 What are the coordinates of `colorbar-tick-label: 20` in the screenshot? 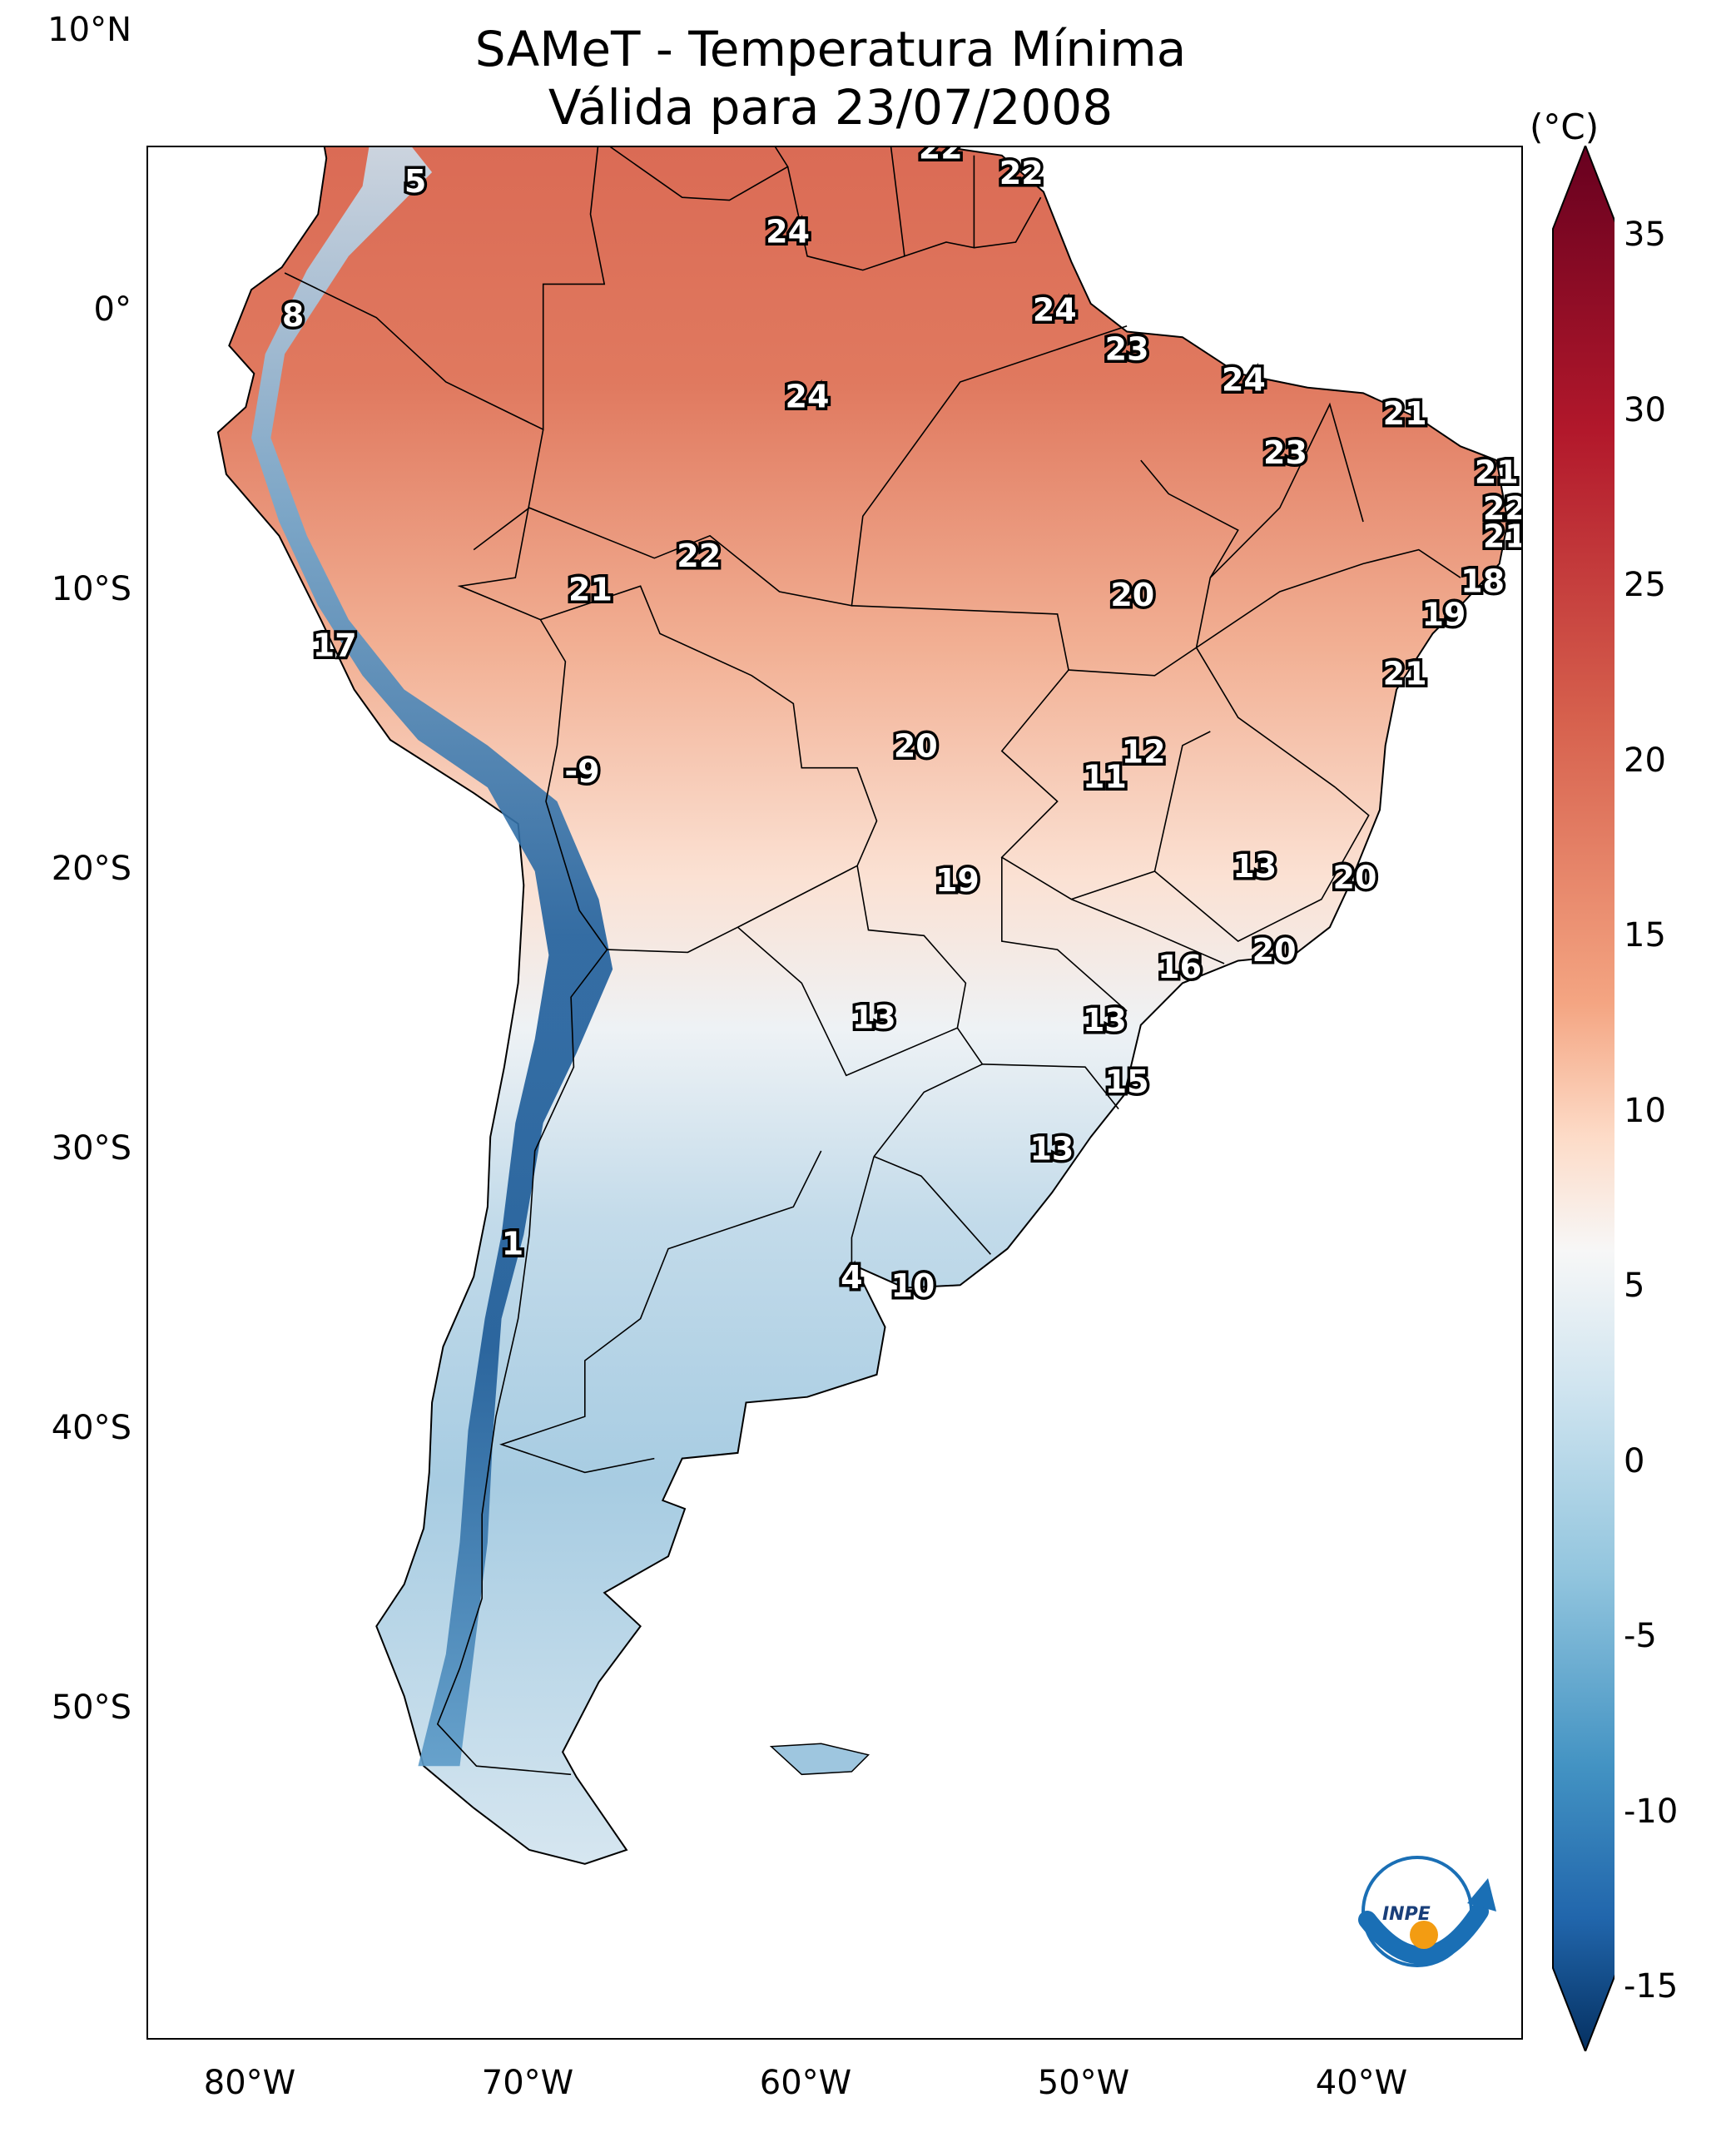 It's located at (1645, 760).